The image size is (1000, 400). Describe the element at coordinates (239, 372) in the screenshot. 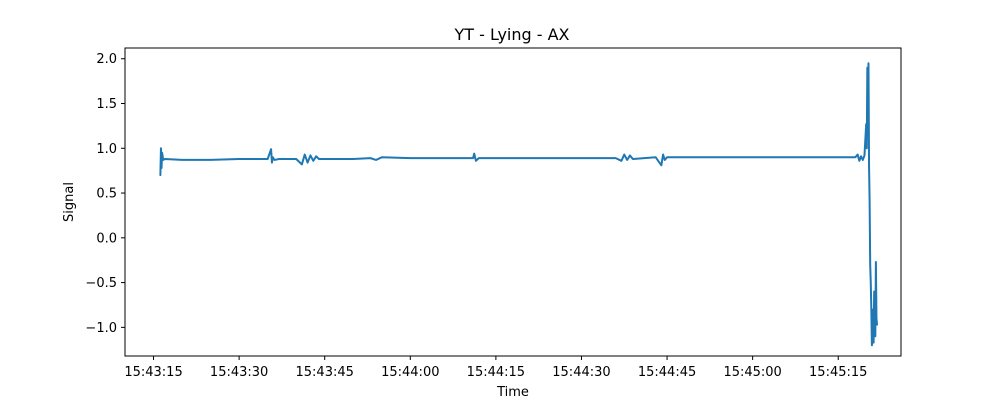

I see `x-tick-label: 15:43:30` at that location.